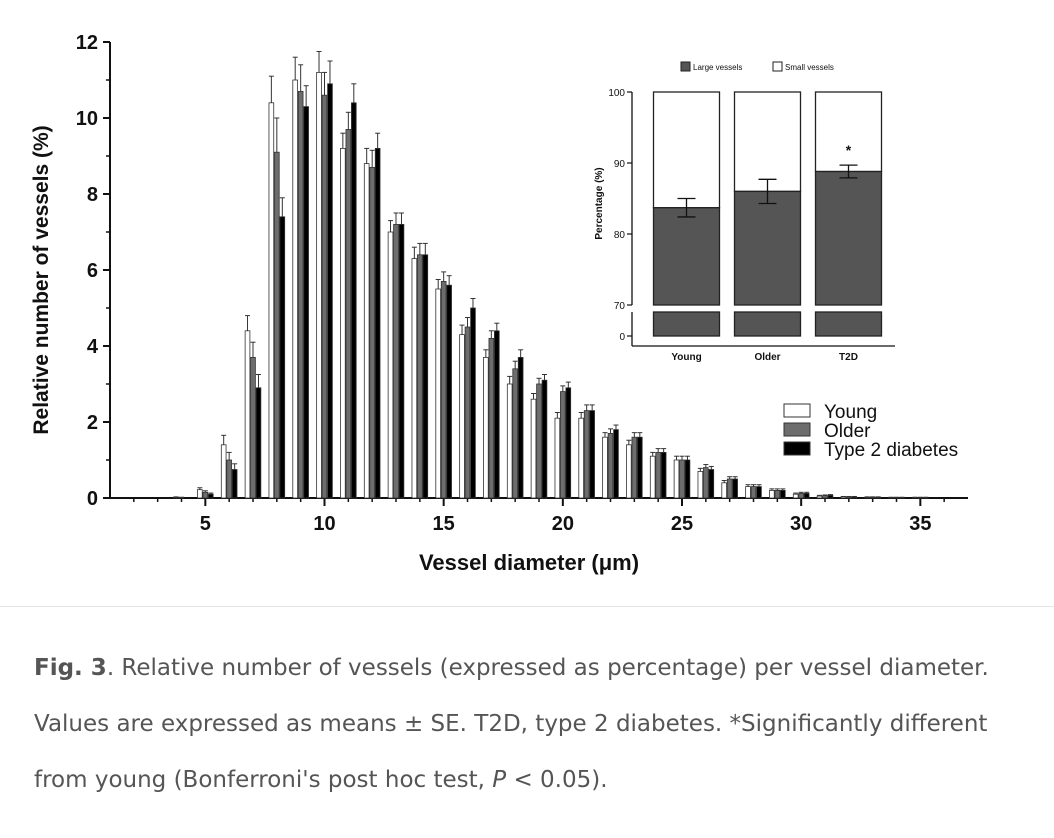 The image size is (1054, 838). What do you see at coordinates (682, 524) in the screenshot?
I see `x-tick-label: 25` at bounding box center [682, 524].